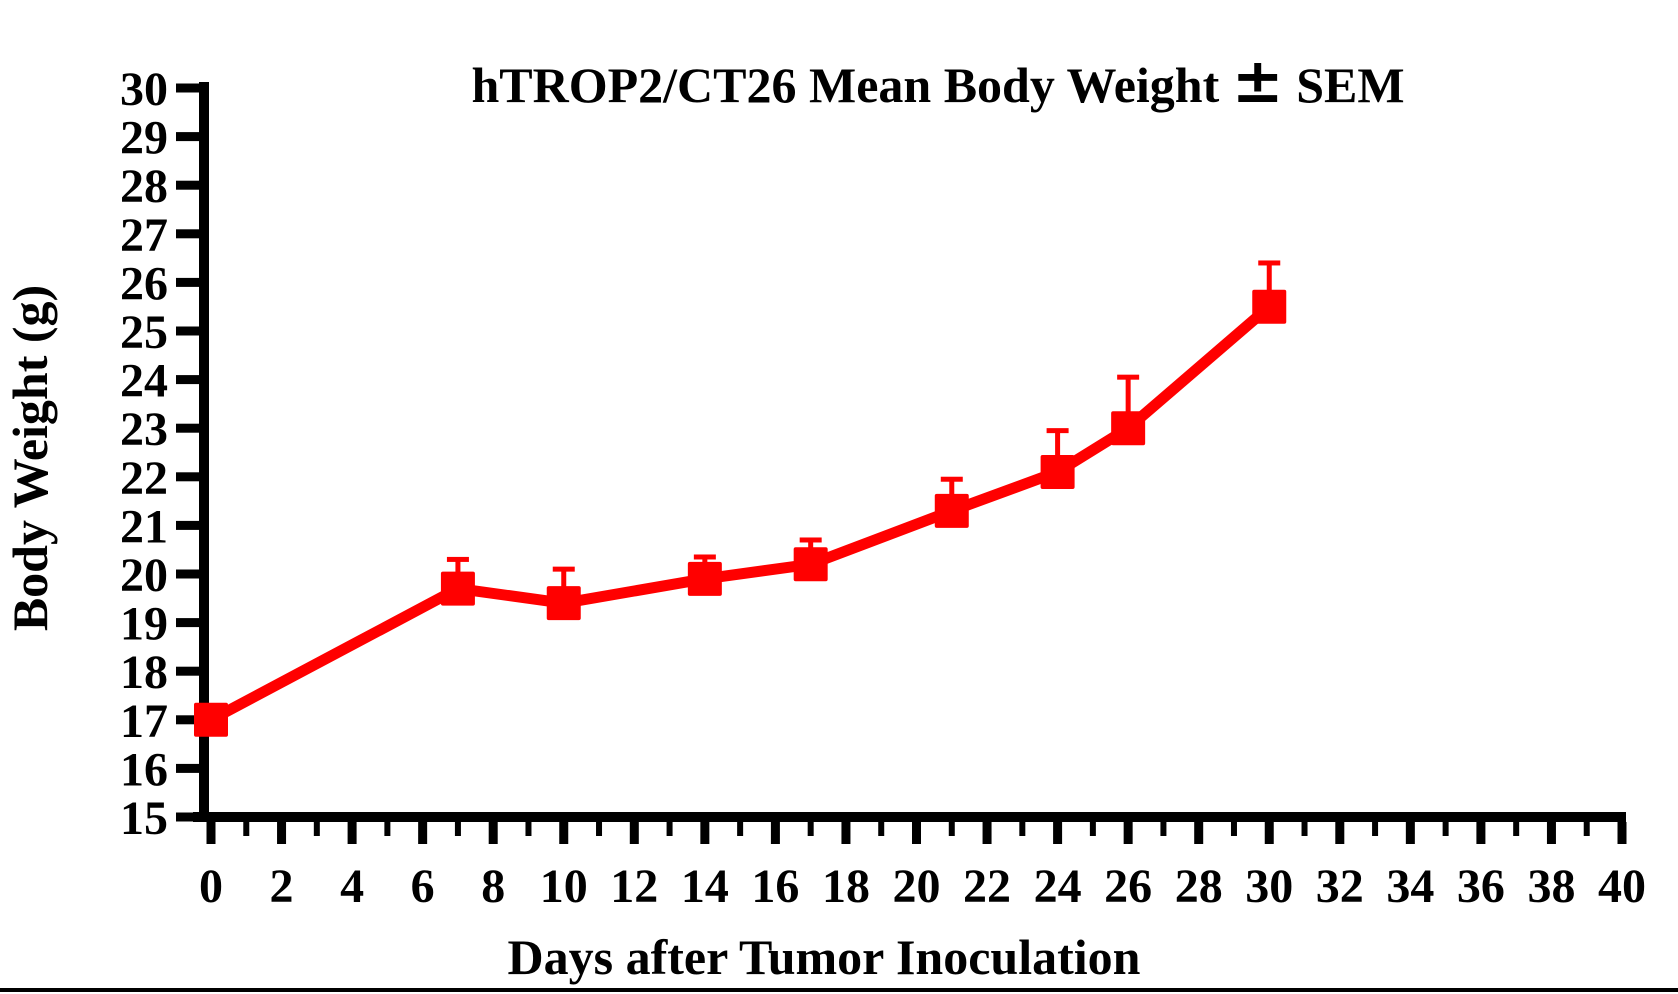 This screenshot has width=1678, height=994. Describe the element at coordinates (909, 817) in the screenshot. I see `x-axis-line` at that location.